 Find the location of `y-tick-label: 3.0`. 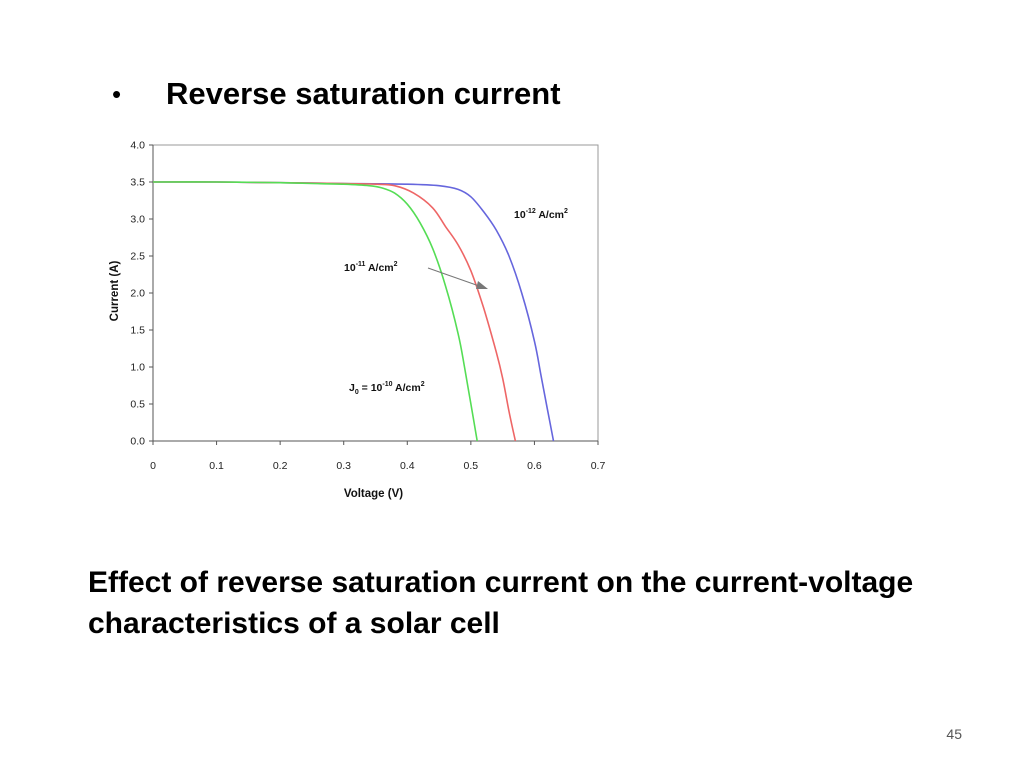

y-tick-label: 3.0 is located at coordinates (137, 220).